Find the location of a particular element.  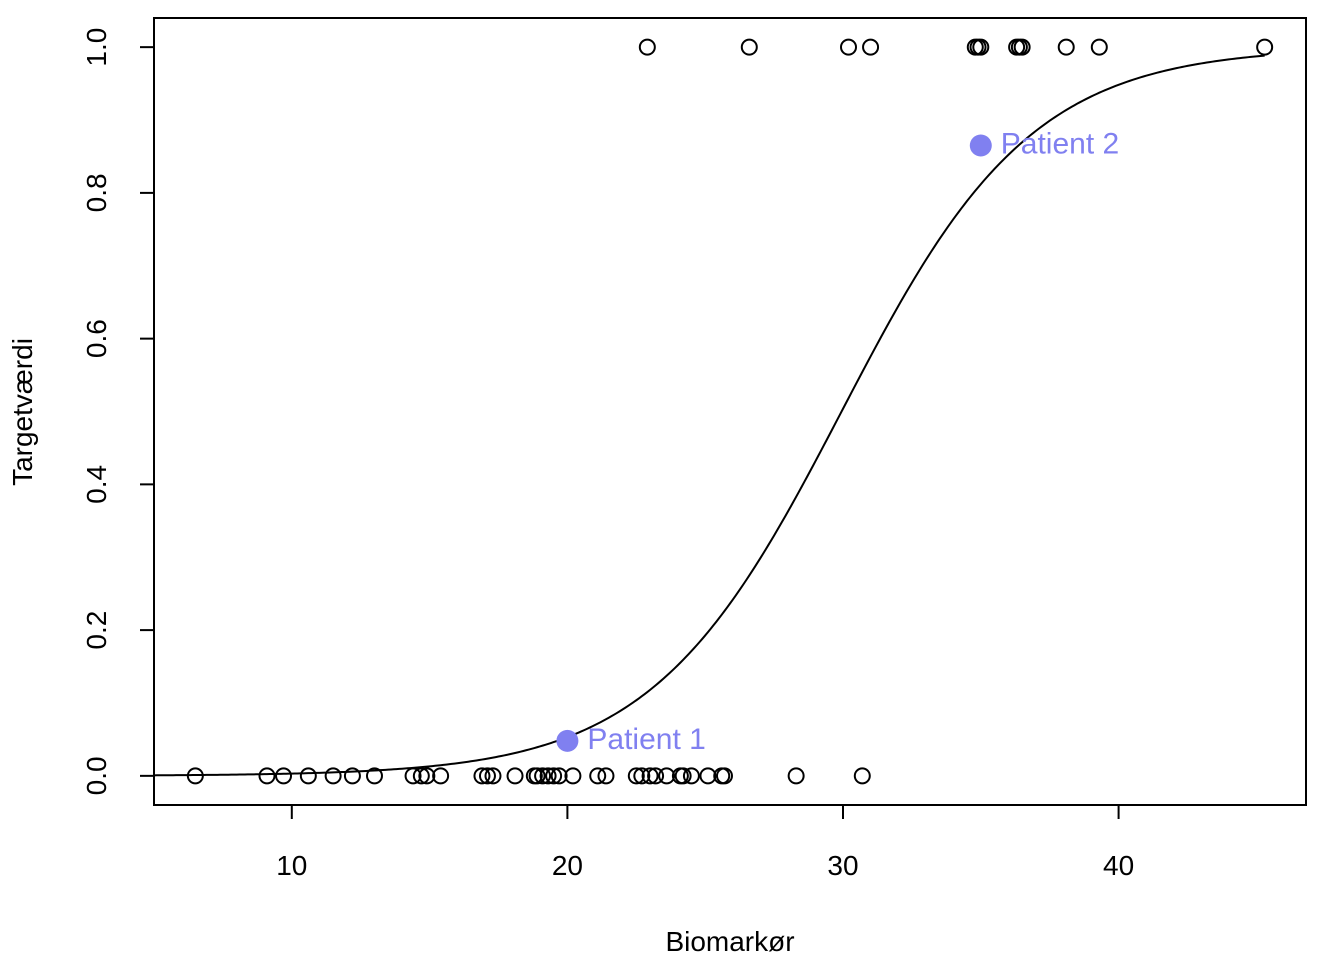

x-tick-label: 20 is located at coordinates (567, 865).